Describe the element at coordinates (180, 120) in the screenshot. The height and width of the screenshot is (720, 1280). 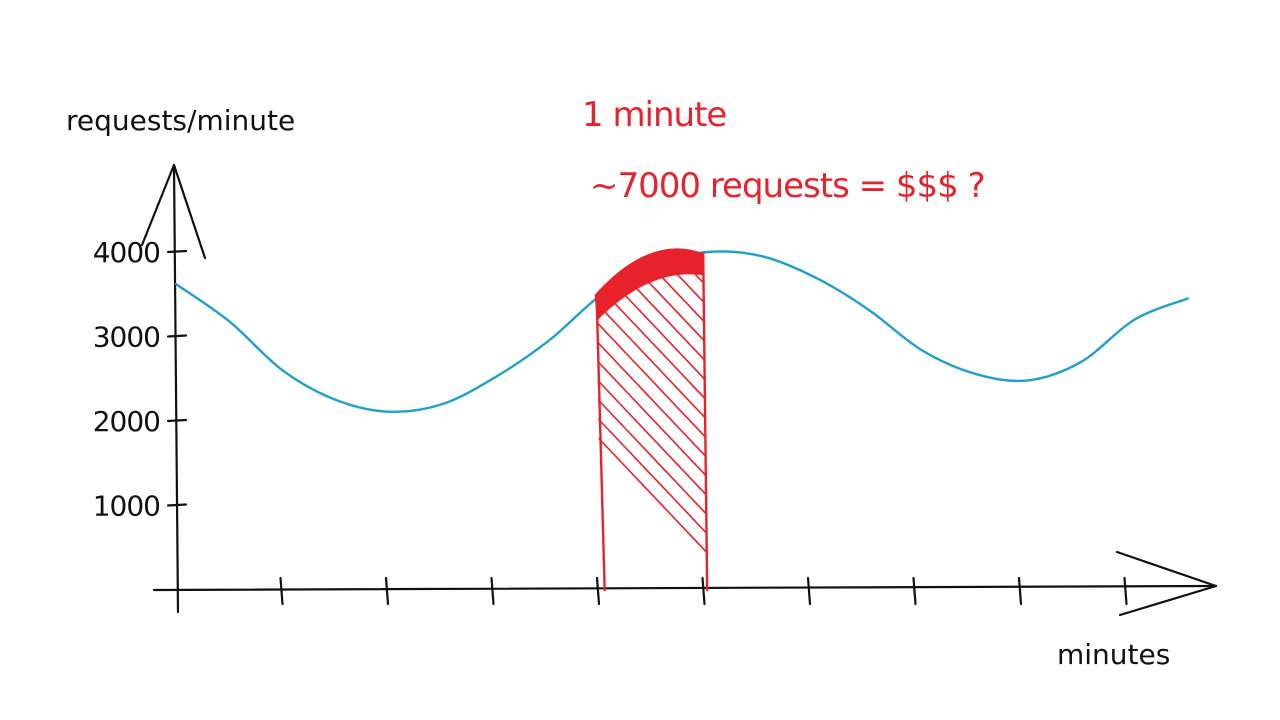
I see `y-axis-label: requests/minute` at that location.